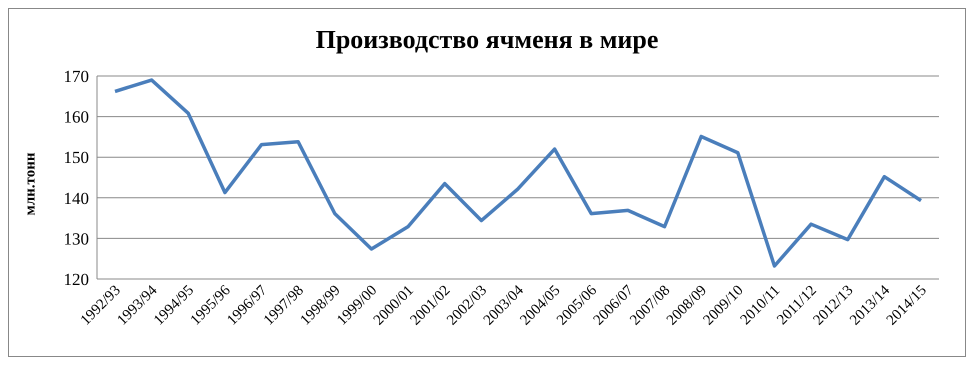  What do you see at coordinates (76, 198) in the screenshot?
I see `y-tick-label: 140` at bounding box center [76, 198].